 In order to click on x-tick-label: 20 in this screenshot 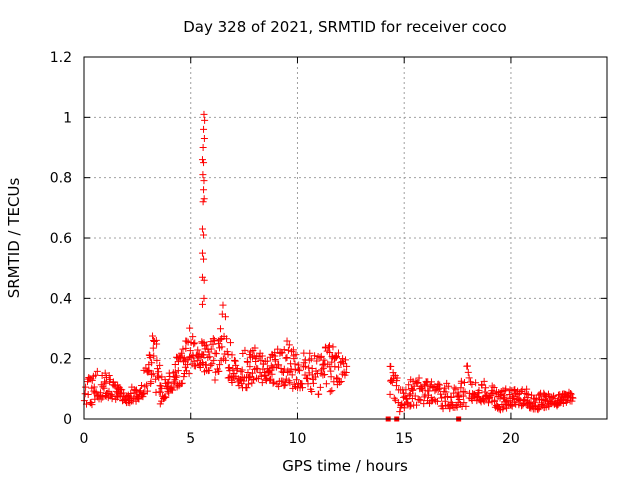, I will do `click(511, 439)`.